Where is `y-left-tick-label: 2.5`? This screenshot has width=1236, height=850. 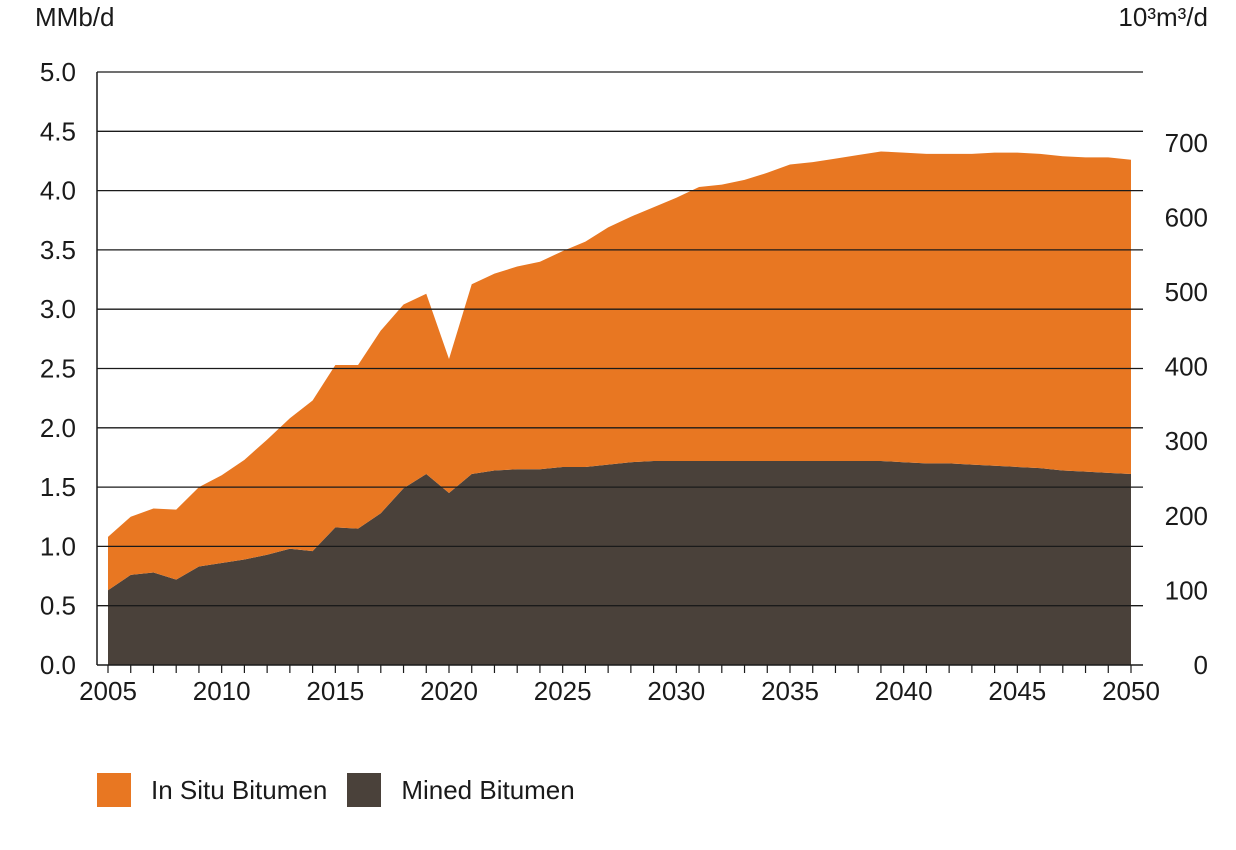 y-left-tick-label: 2.5 is located at coordinates (58, 369).